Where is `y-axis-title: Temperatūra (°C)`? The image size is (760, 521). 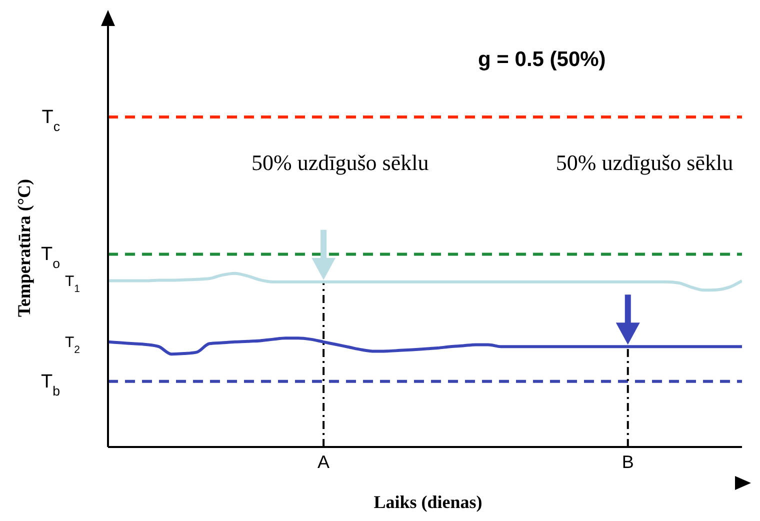
y-axis-title: Temperatūra (°C) is located at coordinates (24, 248).